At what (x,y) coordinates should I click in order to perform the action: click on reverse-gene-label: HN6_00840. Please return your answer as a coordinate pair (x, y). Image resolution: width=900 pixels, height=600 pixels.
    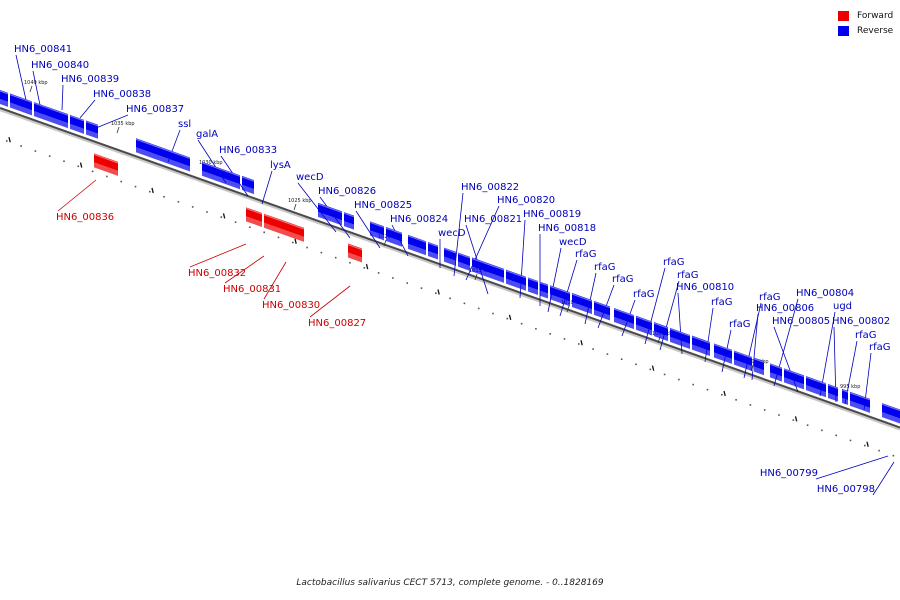
    Looking at the image, I should click on (60, 65).